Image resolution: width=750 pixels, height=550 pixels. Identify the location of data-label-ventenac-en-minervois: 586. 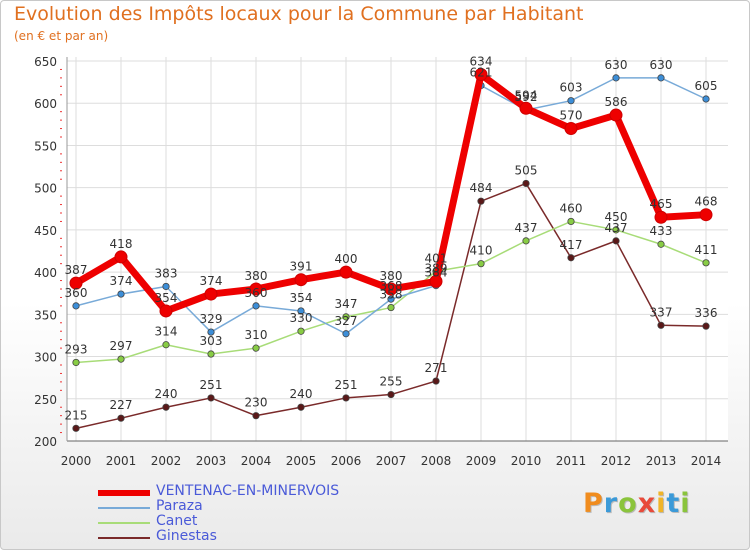
(616, 102).